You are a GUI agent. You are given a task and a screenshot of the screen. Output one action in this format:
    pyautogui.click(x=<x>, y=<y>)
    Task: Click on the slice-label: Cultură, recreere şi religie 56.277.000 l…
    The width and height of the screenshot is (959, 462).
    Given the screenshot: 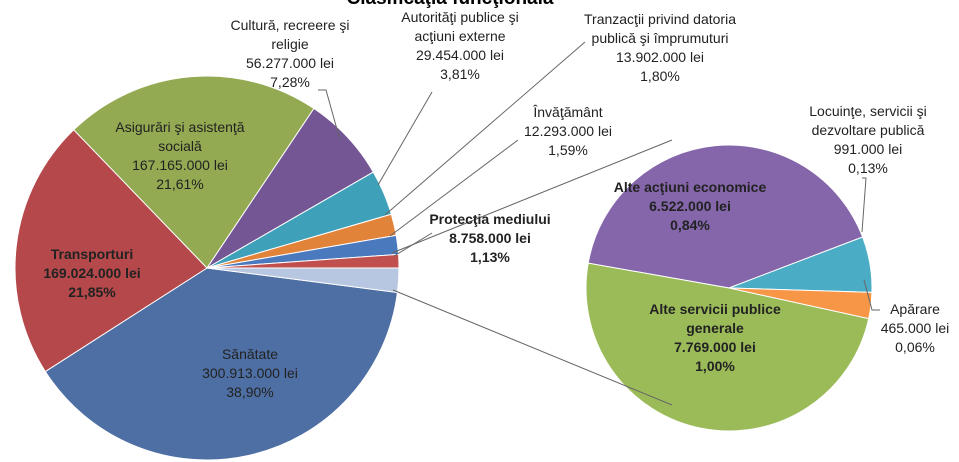 What is the action you would take?
    pyautogui.click(x=290, y=54)
    